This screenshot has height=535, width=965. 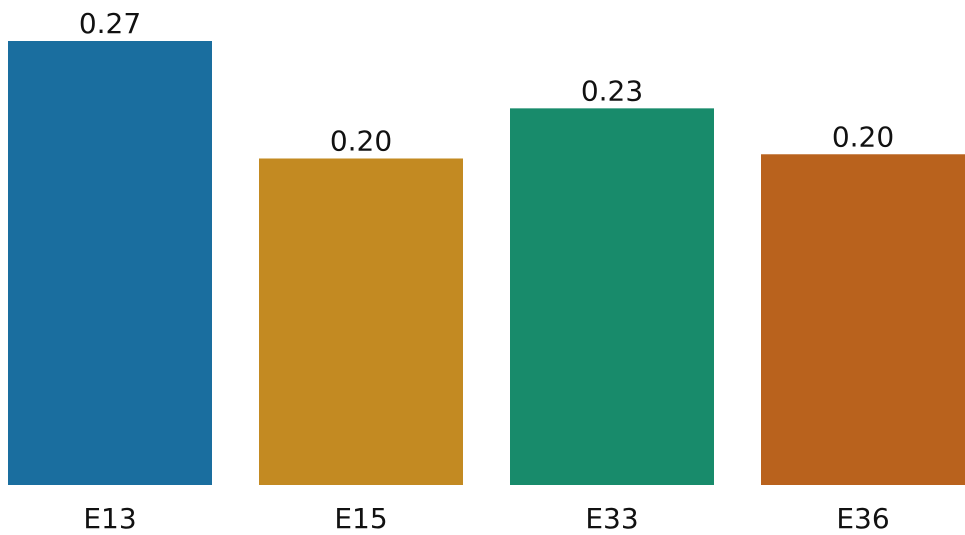 What do you see at coordinates (360, 518) in the screenshot?
I see `x-tick-label-e15: E15` at bounding box center [360, 518].